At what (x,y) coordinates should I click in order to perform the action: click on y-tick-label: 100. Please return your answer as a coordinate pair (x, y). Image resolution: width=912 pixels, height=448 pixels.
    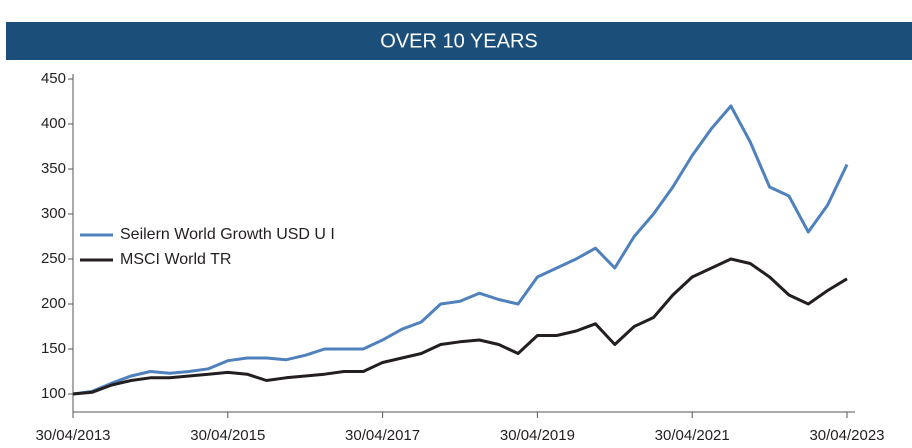
    Looking at the image, I should click on (53, 393).